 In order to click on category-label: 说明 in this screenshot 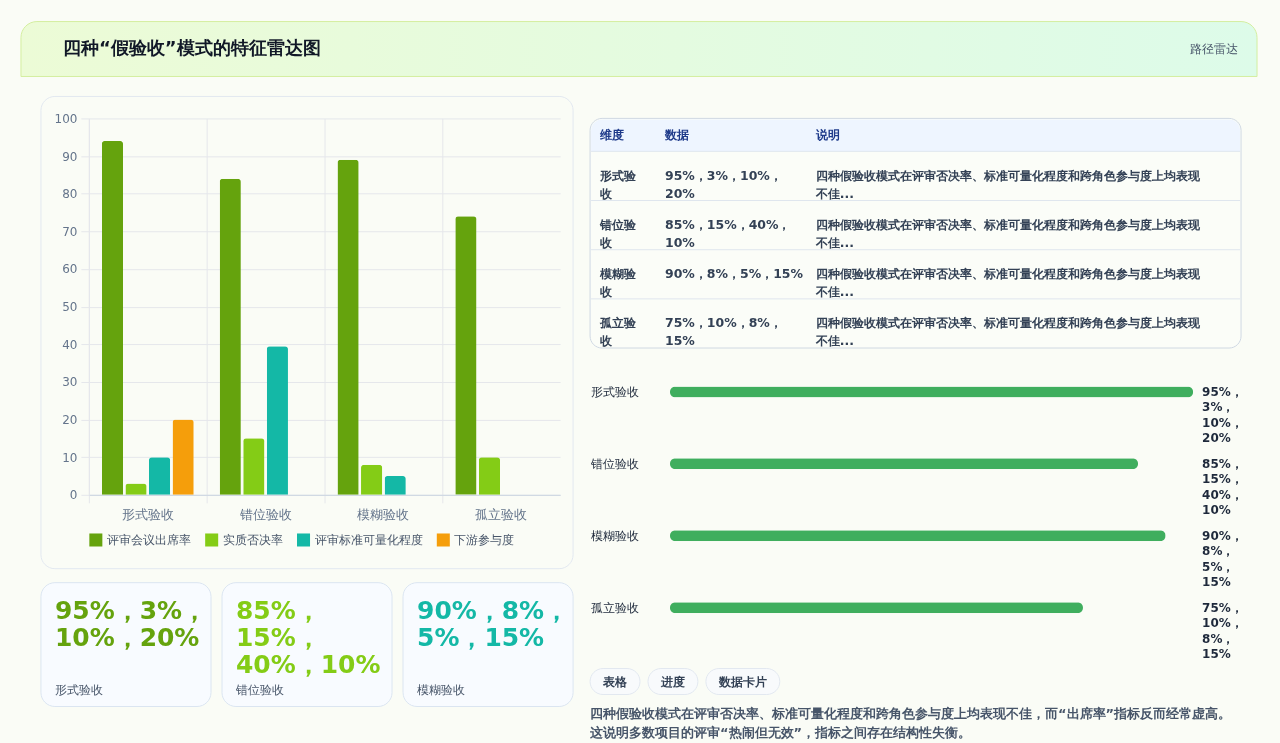, I will do `click(827, 134)`.